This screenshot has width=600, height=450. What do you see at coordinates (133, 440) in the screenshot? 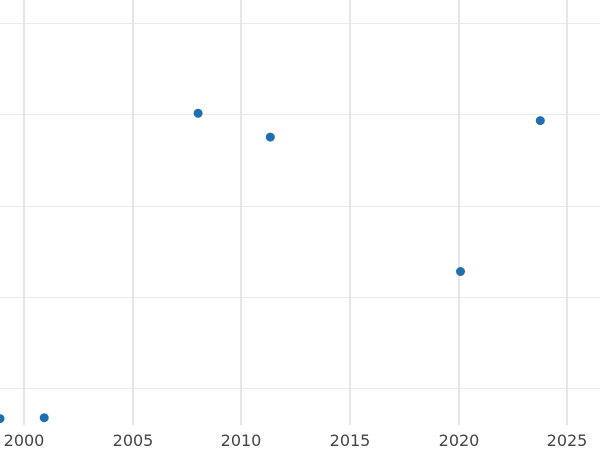
I see `x-tick-label: 2005` at bounding box center [133, 440].